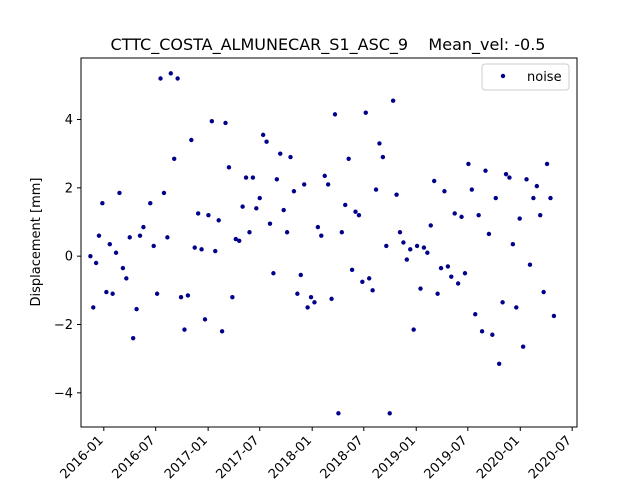  I want to click on legend-box, so click(525, 77).